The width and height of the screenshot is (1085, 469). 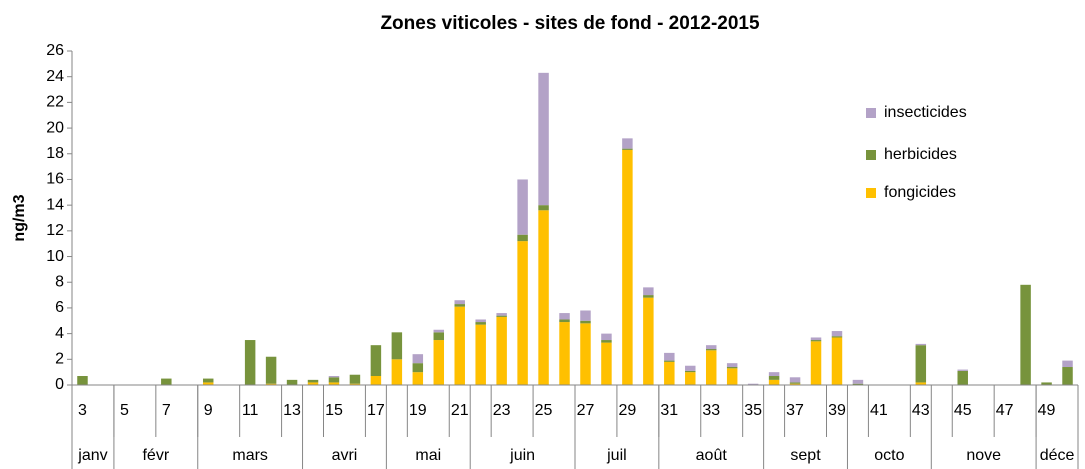 I want to click on y-tick-label: 10, so click(x=55, y=256).